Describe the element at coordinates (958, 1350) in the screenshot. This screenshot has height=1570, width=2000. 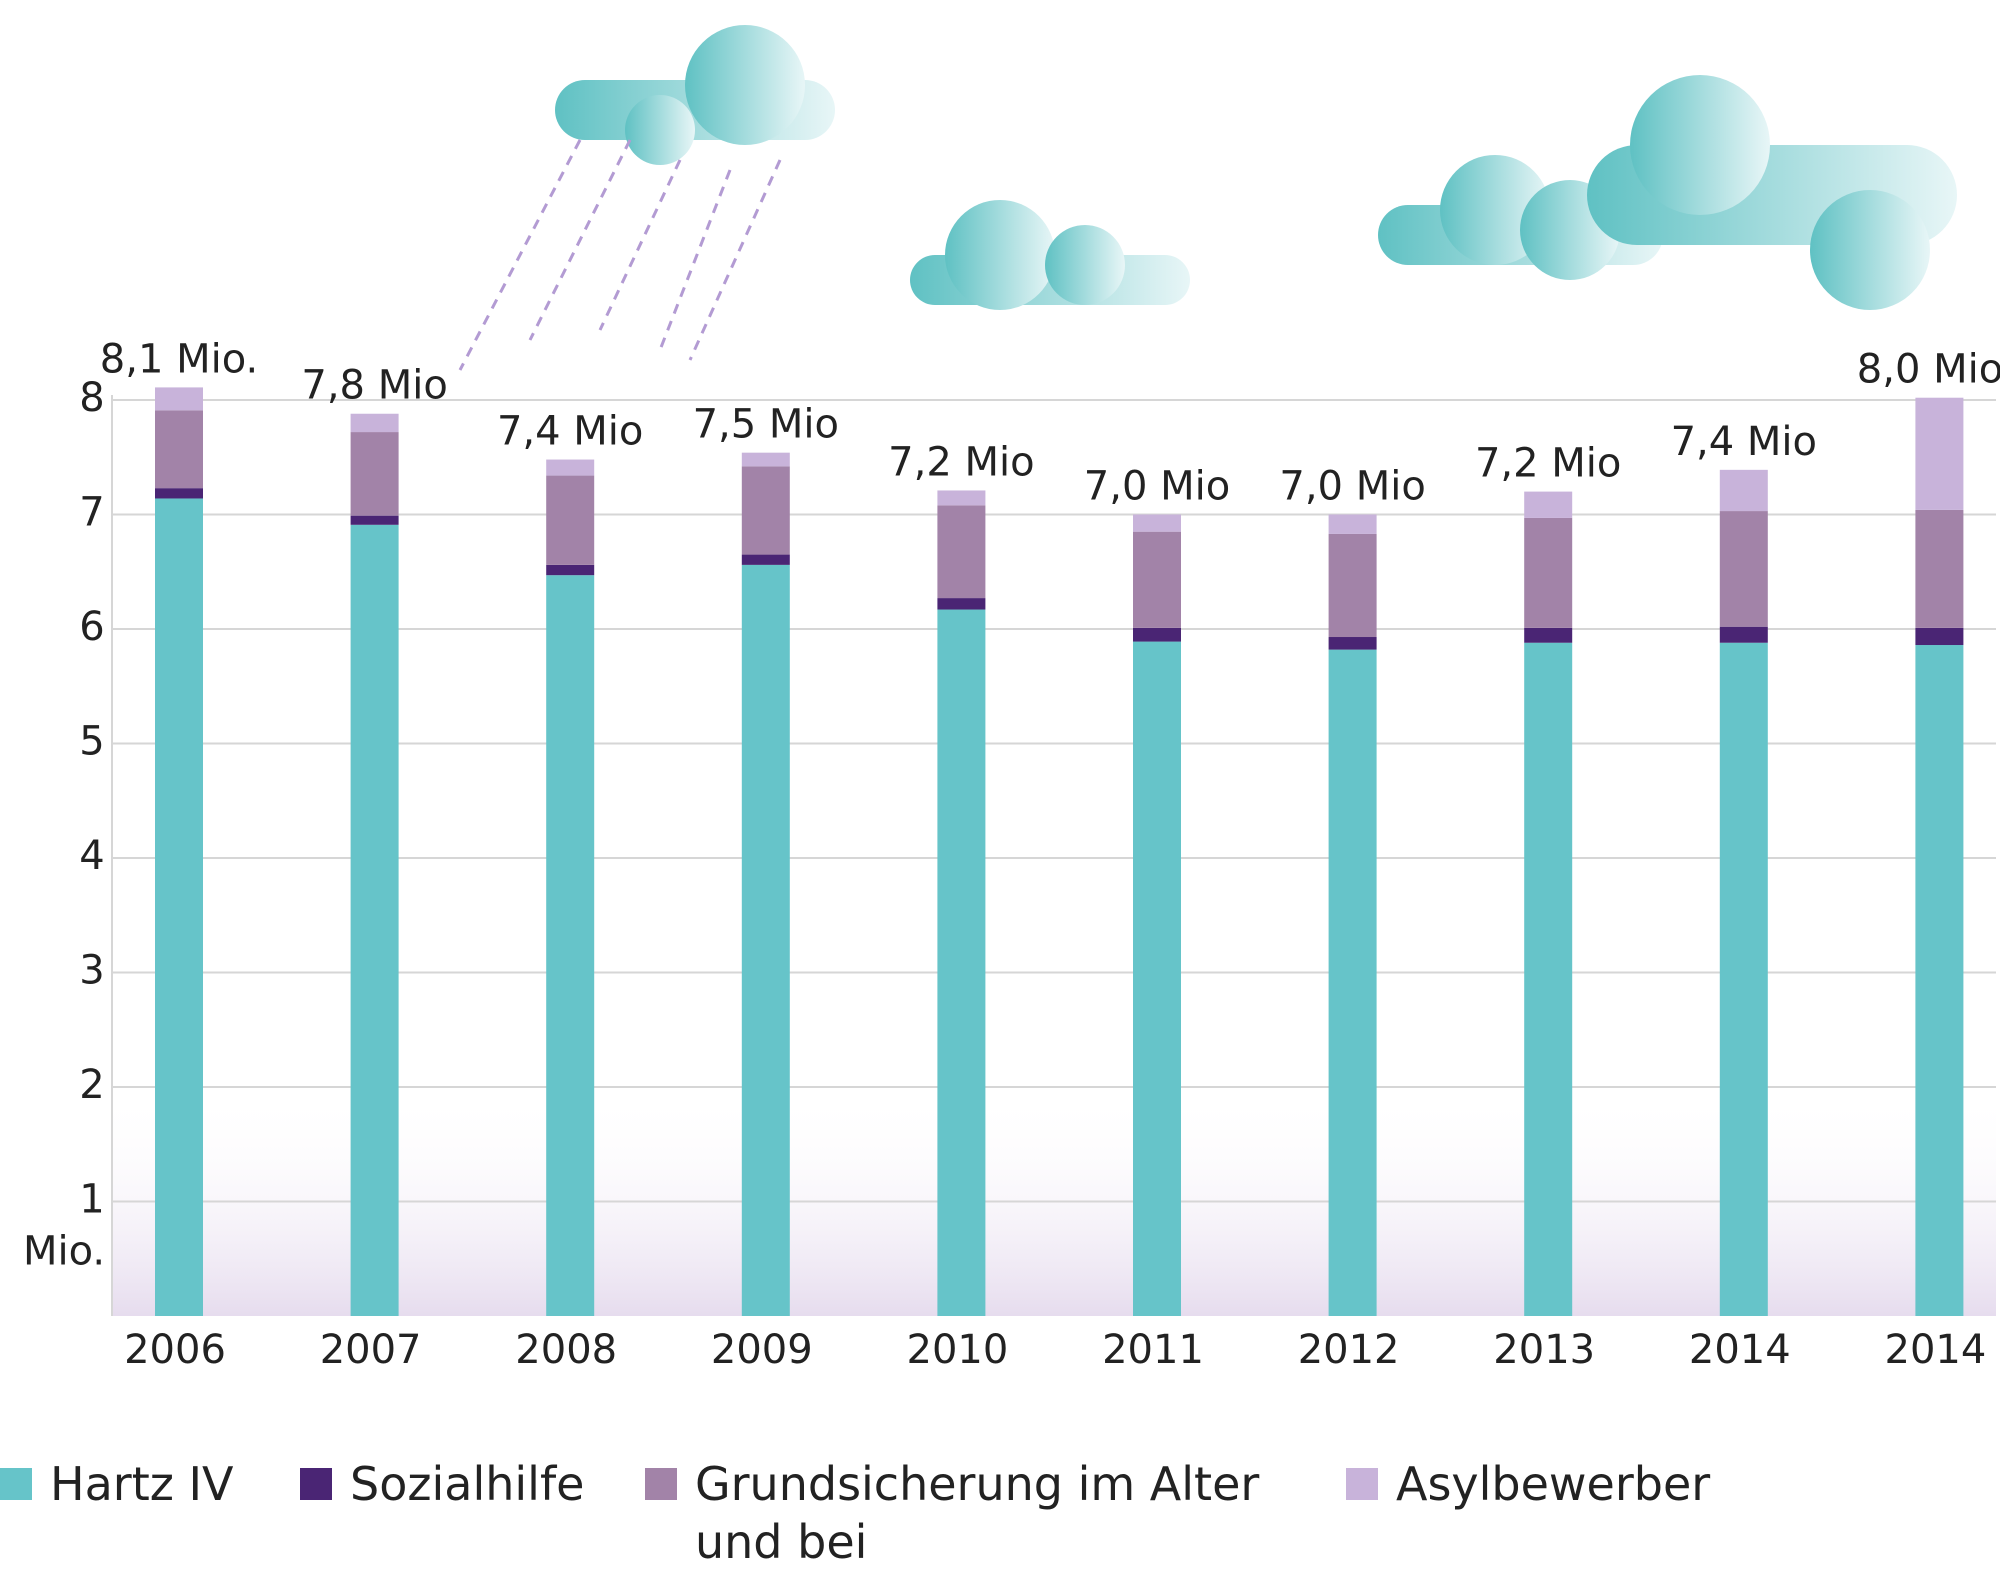
I see `x-tick-label: 2010` at that location.